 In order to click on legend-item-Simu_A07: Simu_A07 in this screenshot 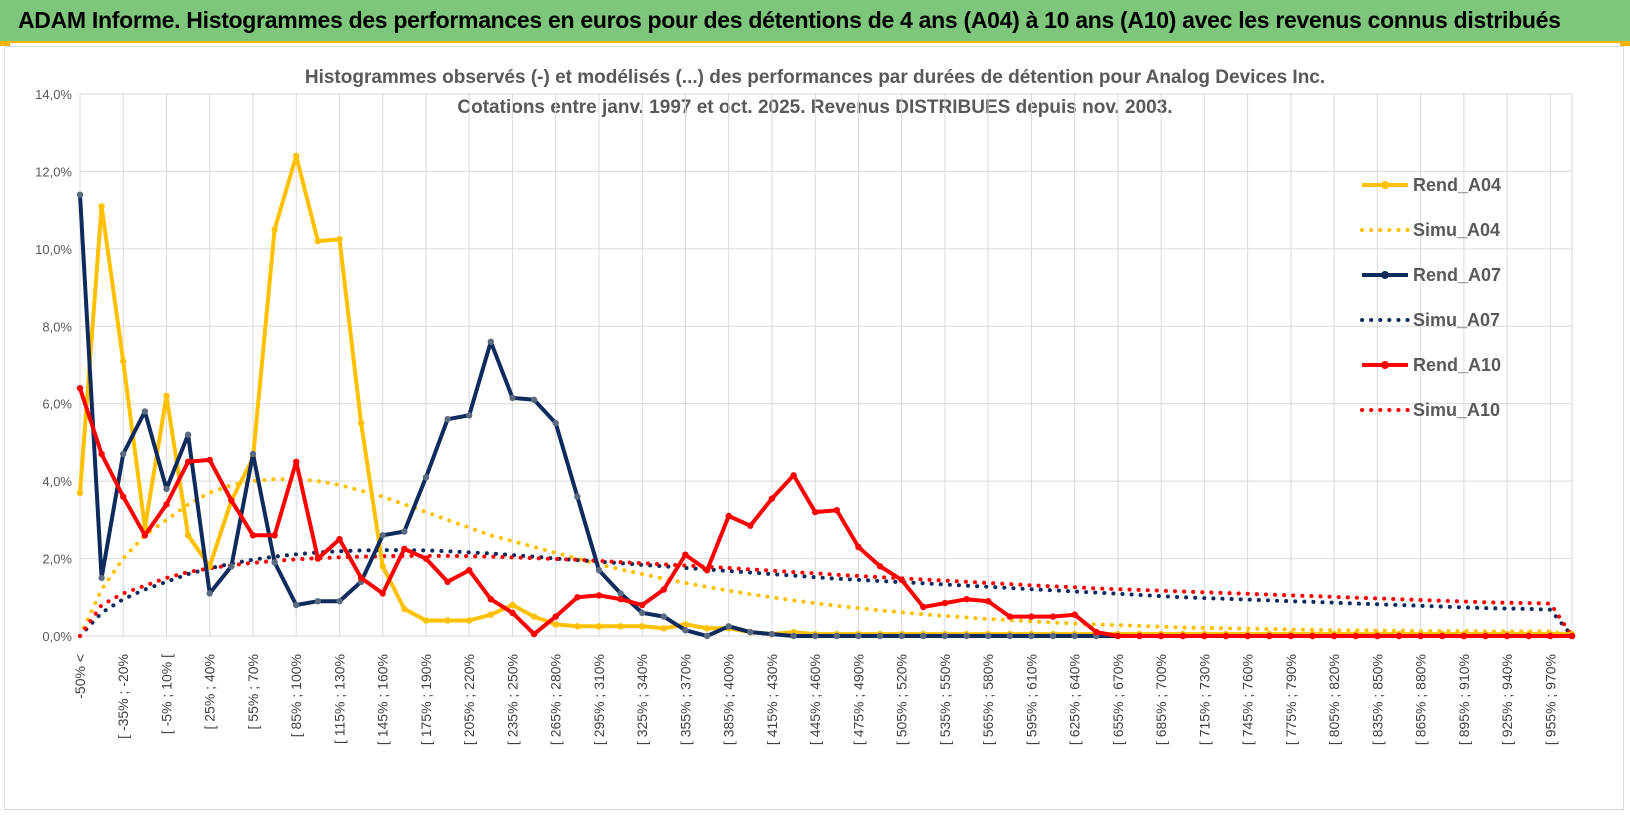, I will do `click(1430, 320)`.